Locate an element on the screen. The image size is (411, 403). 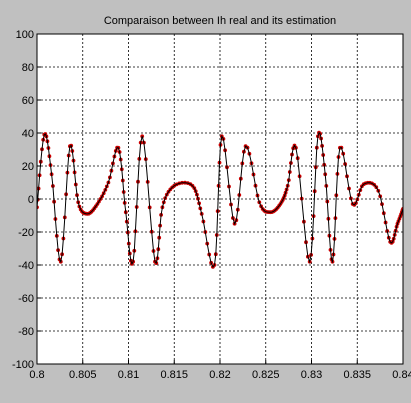
y-tick-label: 40 is located at coordinates (28, 134).